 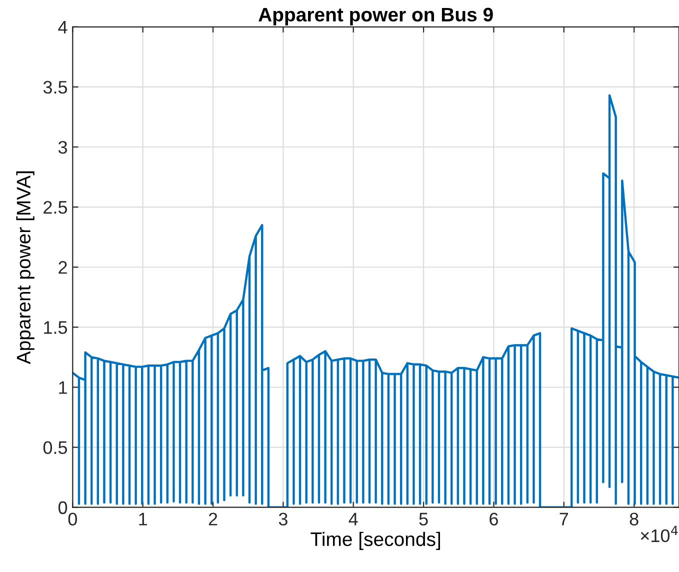 What do you see at coordinates (634, 519) in the screenshot?
I see `x-tick-label: 8` at bounding box center [634, 519].